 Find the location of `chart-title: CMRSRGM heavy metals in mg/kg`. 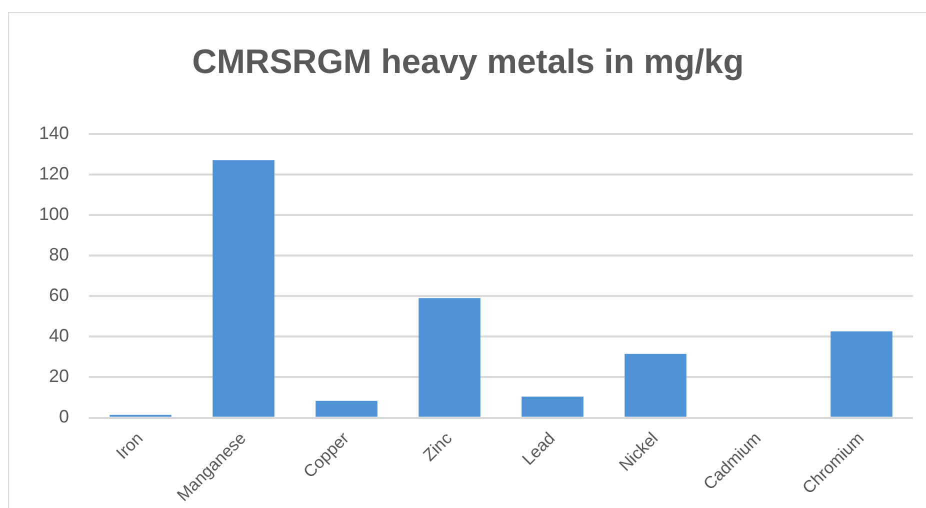

chart-title: CMRSRGM heavy metals in mg/kg is located at coordinates (468, 62).